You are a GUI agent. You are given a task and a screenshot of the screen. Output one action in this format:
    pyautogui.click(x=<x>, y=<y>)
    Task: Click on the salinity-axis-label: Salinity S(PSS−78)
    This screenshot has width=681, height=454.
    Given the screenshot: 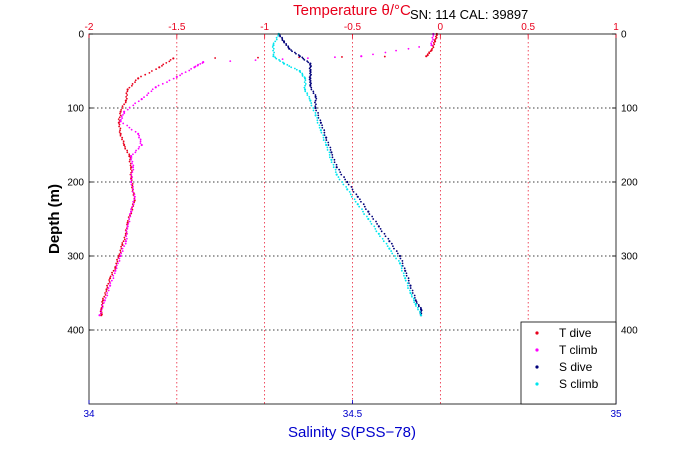 What is the action you would take?
    pyautogui.click(x=352, y=432)
    